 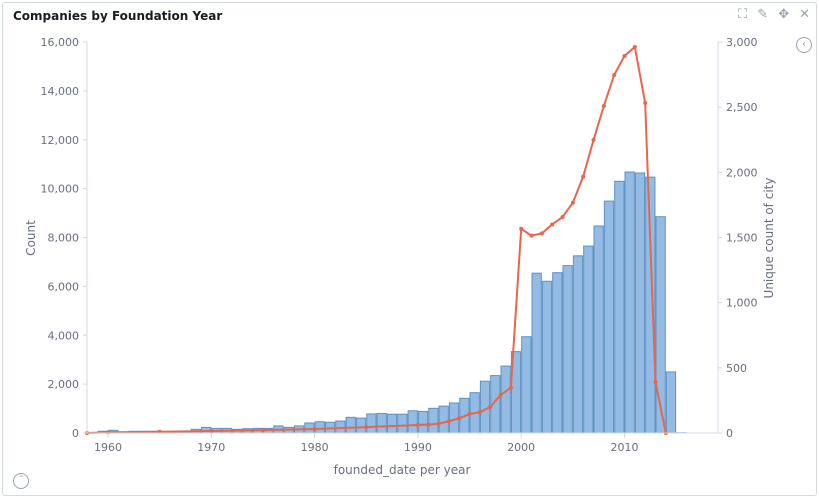 What do you see at coordinates (60, 91) in the screenshot?
I see `y-tick-label-left: 14,000` at bounding box center [60, 91].